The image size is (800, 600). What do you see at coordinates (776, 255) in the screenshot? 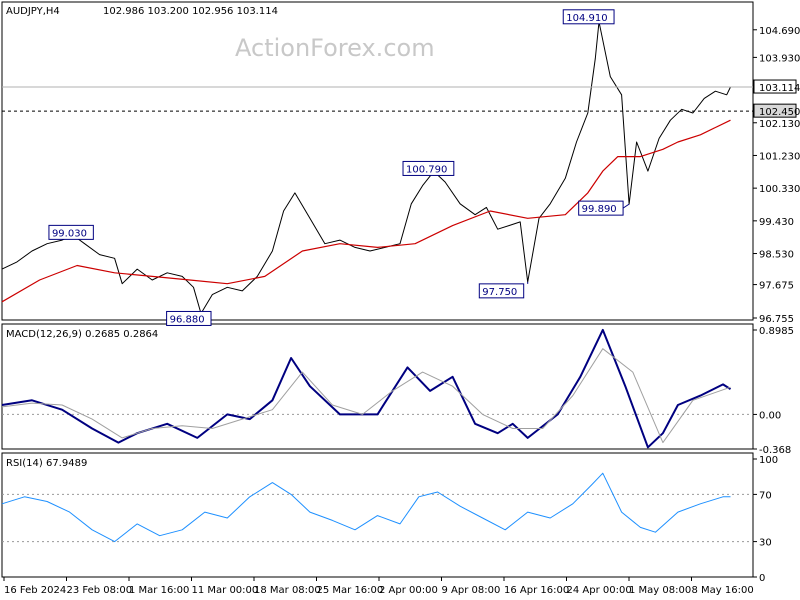
I see `price-ytick-label: 98.530` at bounding box center [776, 255].